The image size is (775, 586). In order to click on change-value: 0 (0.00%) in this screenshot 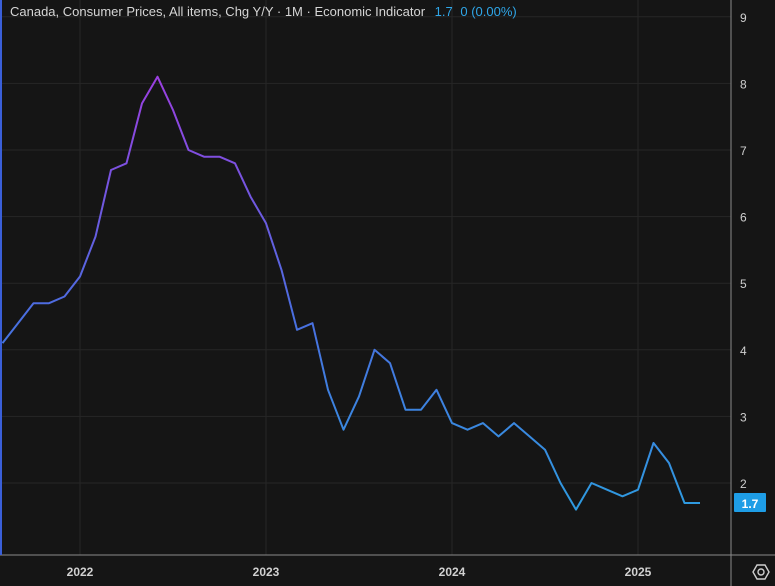, I will do `click(488, 11)`.